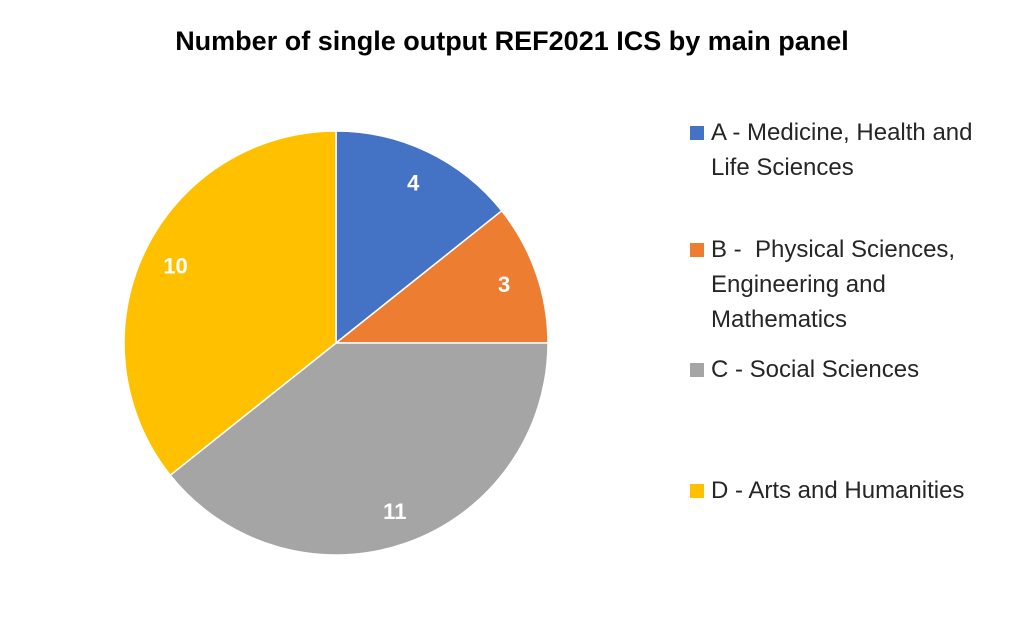 This screenshot has width=1024, height=620. I want to click on legend-swatch-b, so click(697, 250).